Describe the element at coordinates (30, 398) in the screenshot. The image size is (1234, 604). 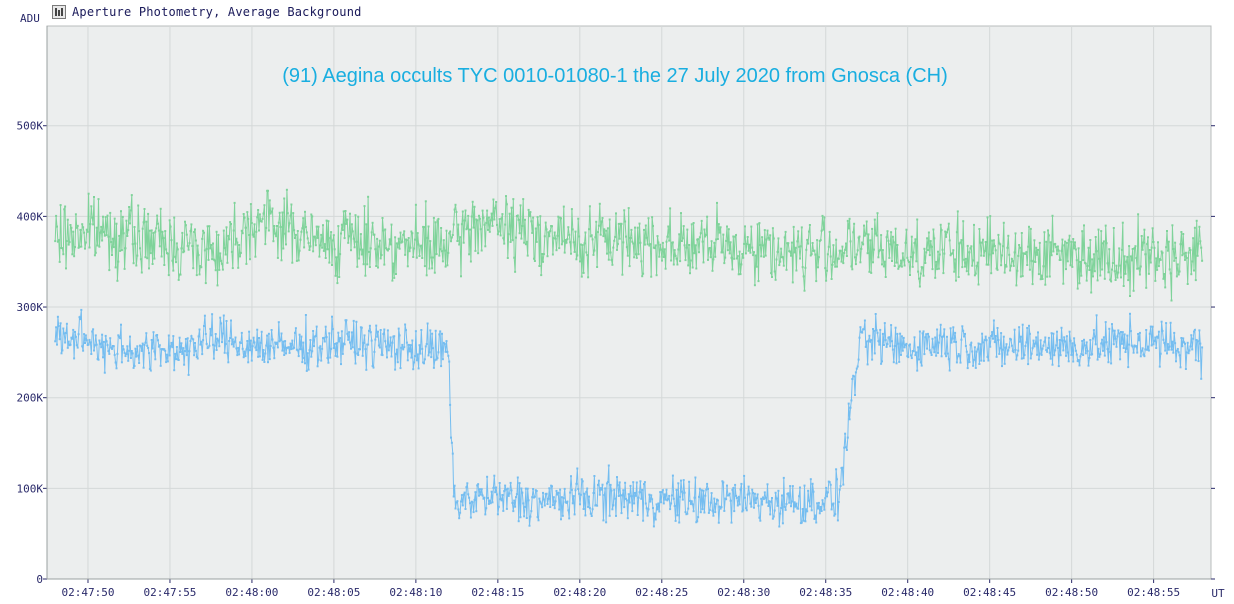
I see `y-tick-label: 200K` at that location.